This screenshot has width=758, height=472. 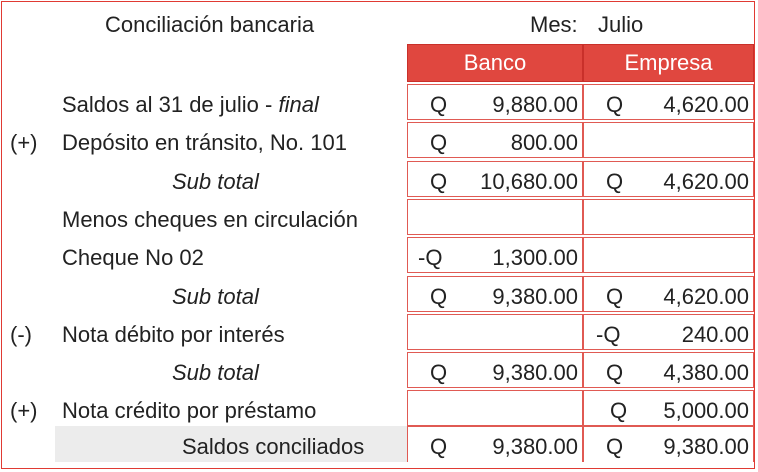 What do you see at coordinates (170, 104) in the screenshot?
I see `row-label-text: Saldos al 31 de julio -` at bounding box center [170, 104].